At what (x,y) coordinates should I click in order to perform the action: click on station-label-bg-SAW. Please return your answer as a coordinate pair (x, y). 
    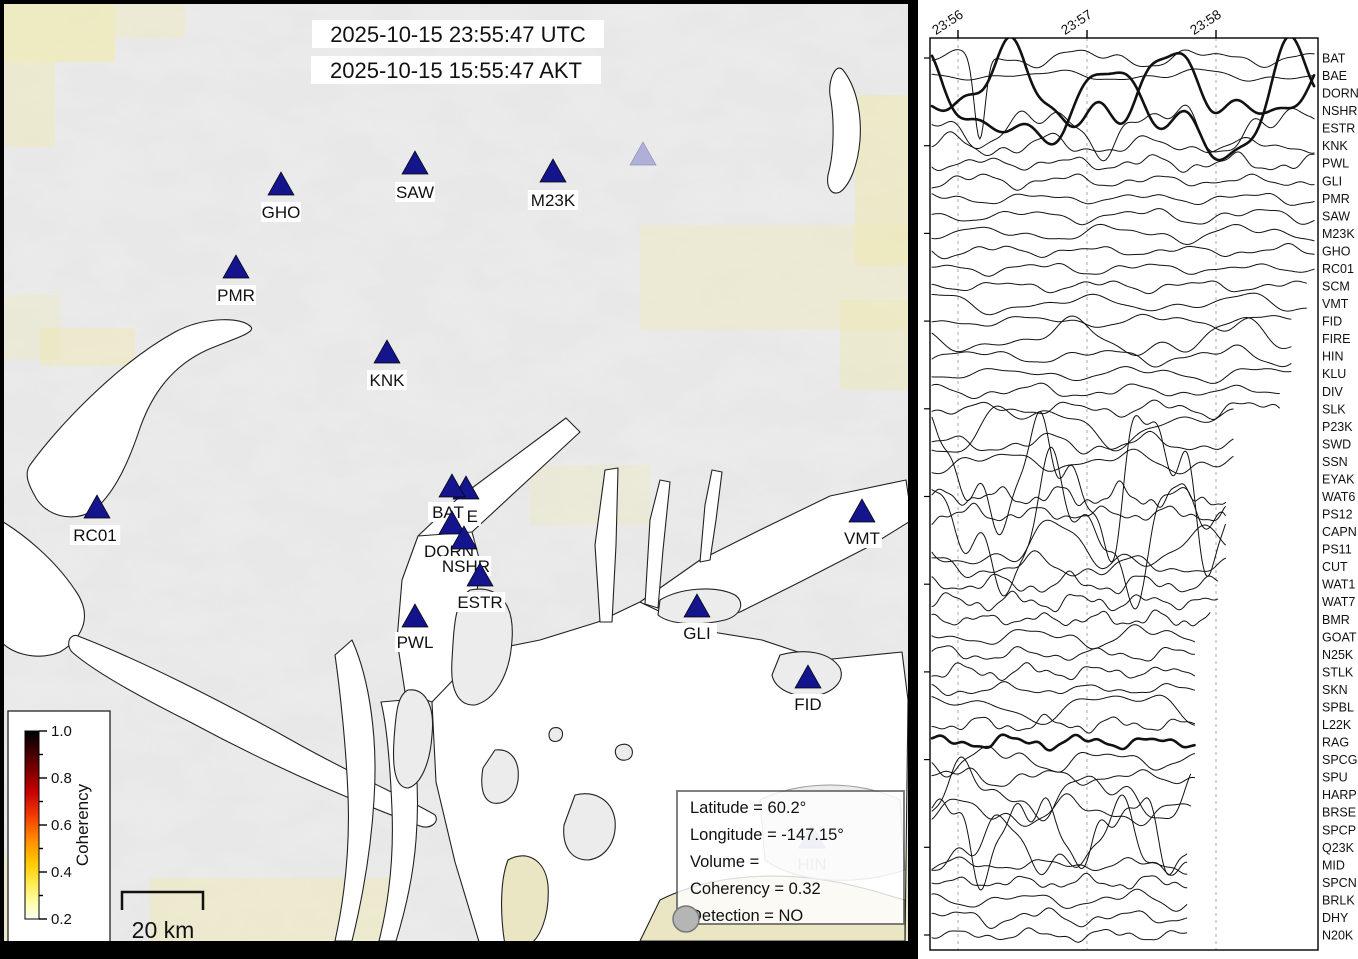
    Looking at the image, I should click on (415, 192).